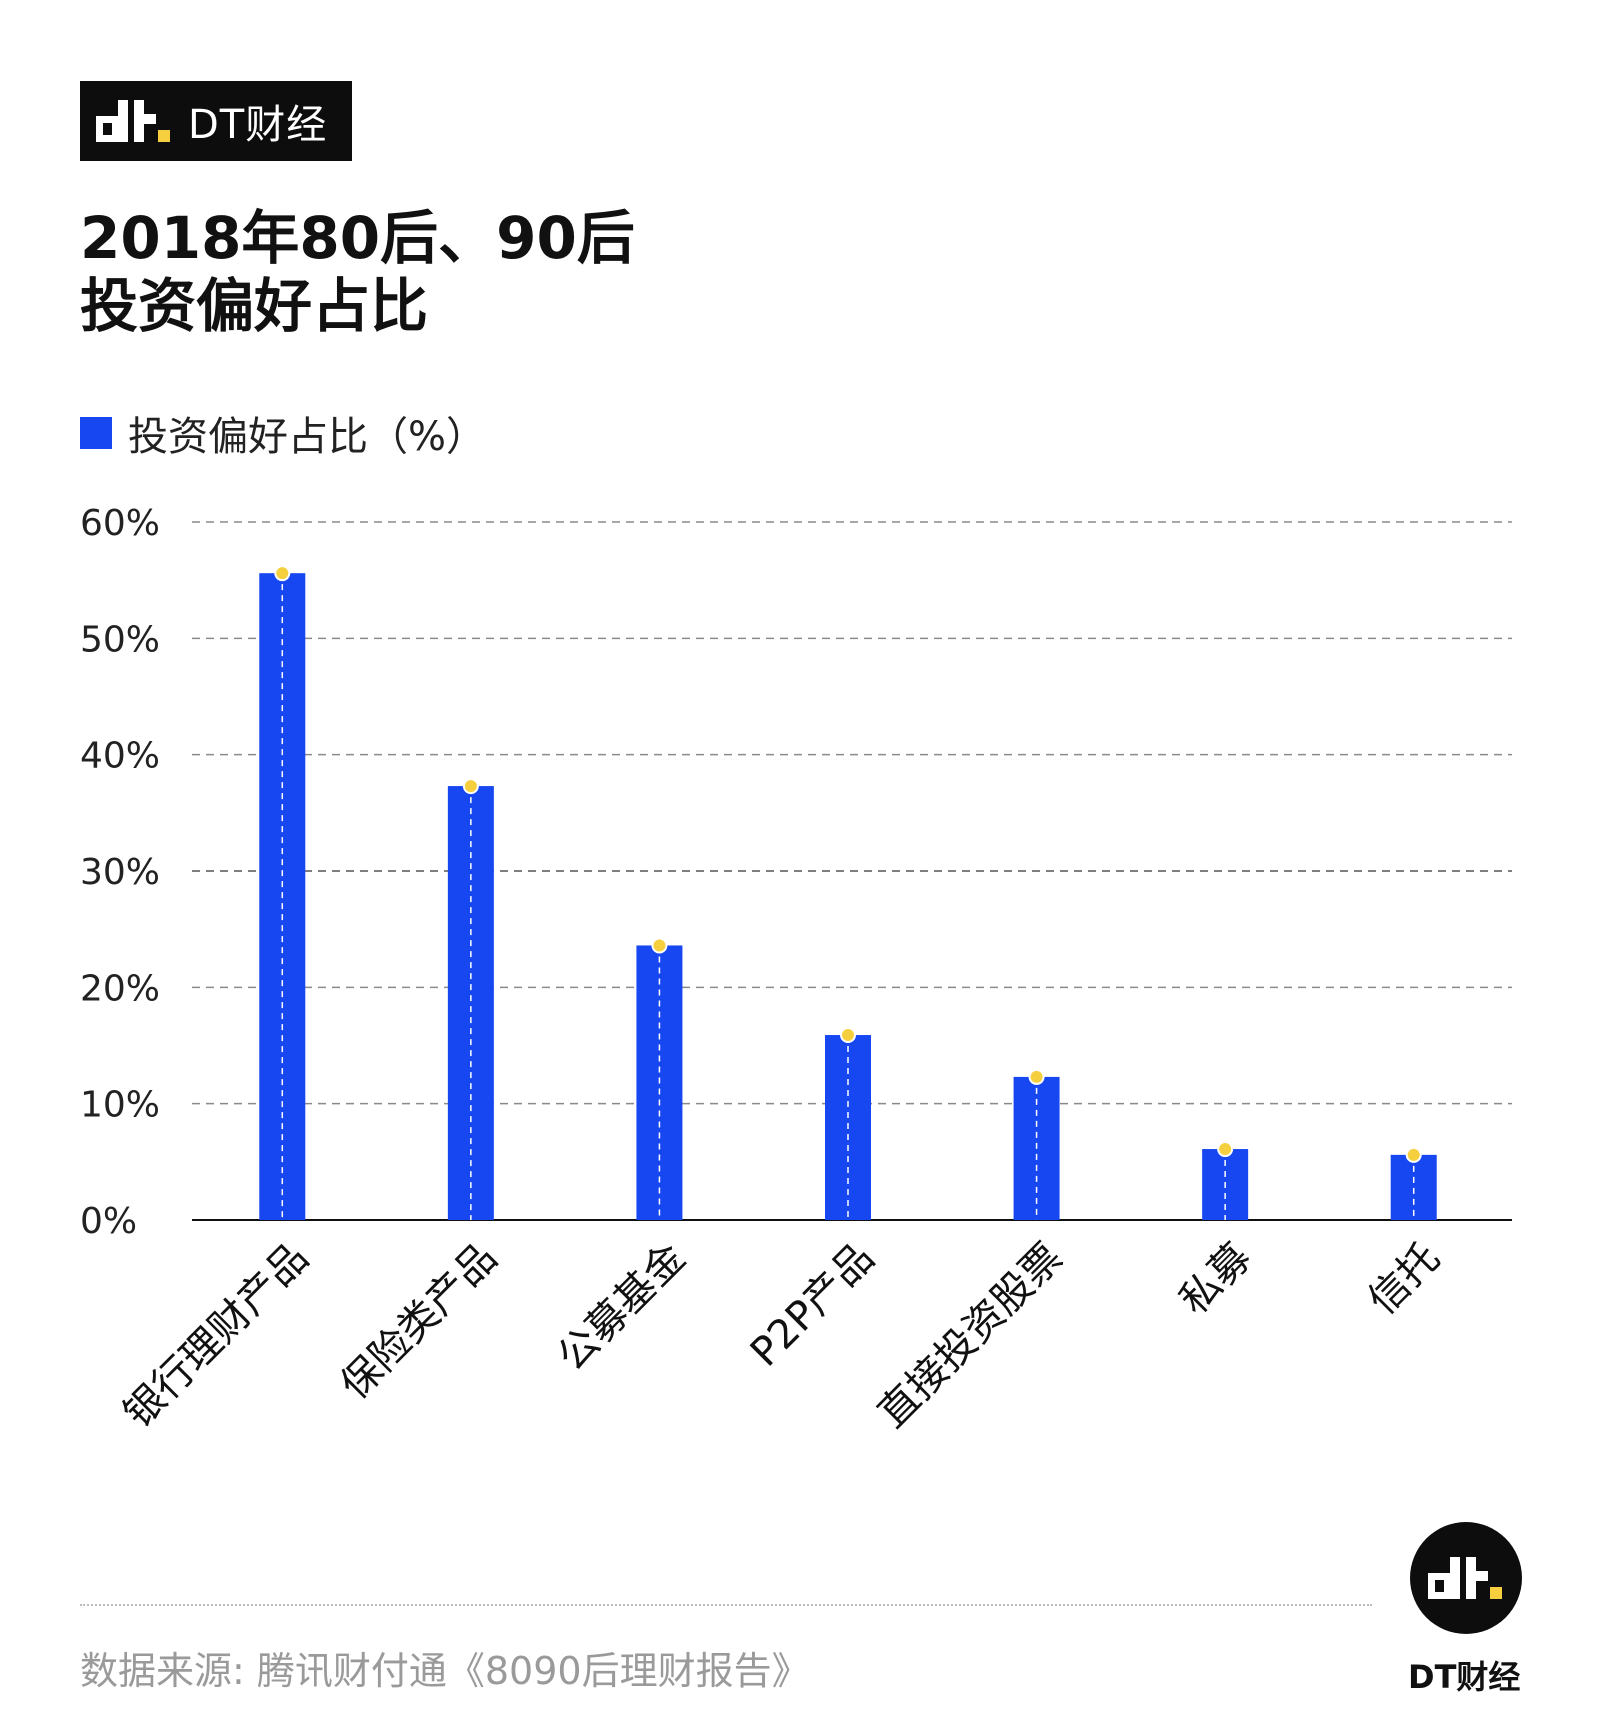 The width and height of the screenshot is (1601, 1716). I want to click on chart-title: 2018年80后、90后 投资偏好占比, so click(357, 272).